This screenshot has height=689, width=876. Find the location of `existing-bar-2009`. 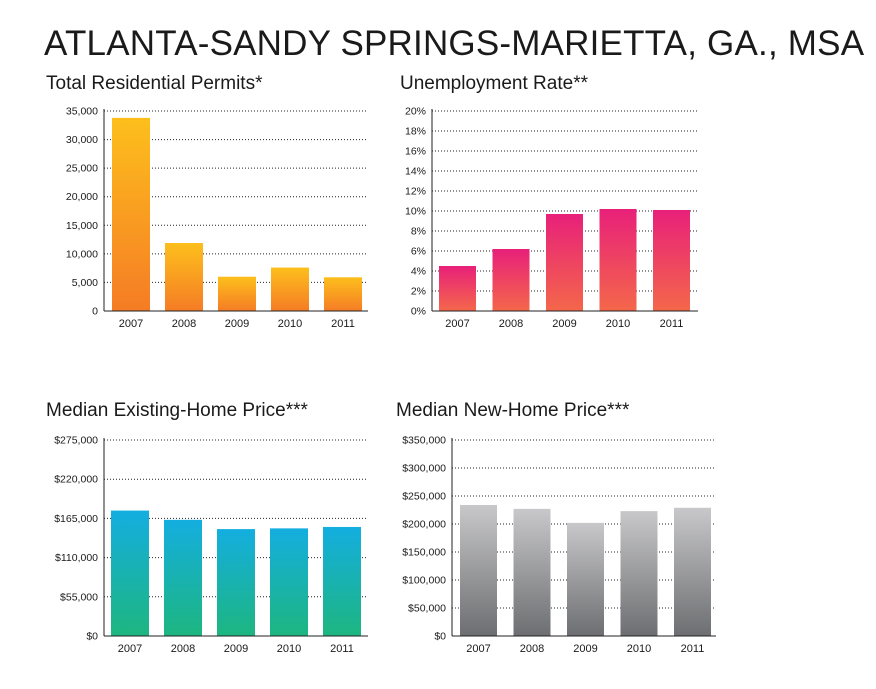

existing-bar-2009 is located at coordinates (236, 582).